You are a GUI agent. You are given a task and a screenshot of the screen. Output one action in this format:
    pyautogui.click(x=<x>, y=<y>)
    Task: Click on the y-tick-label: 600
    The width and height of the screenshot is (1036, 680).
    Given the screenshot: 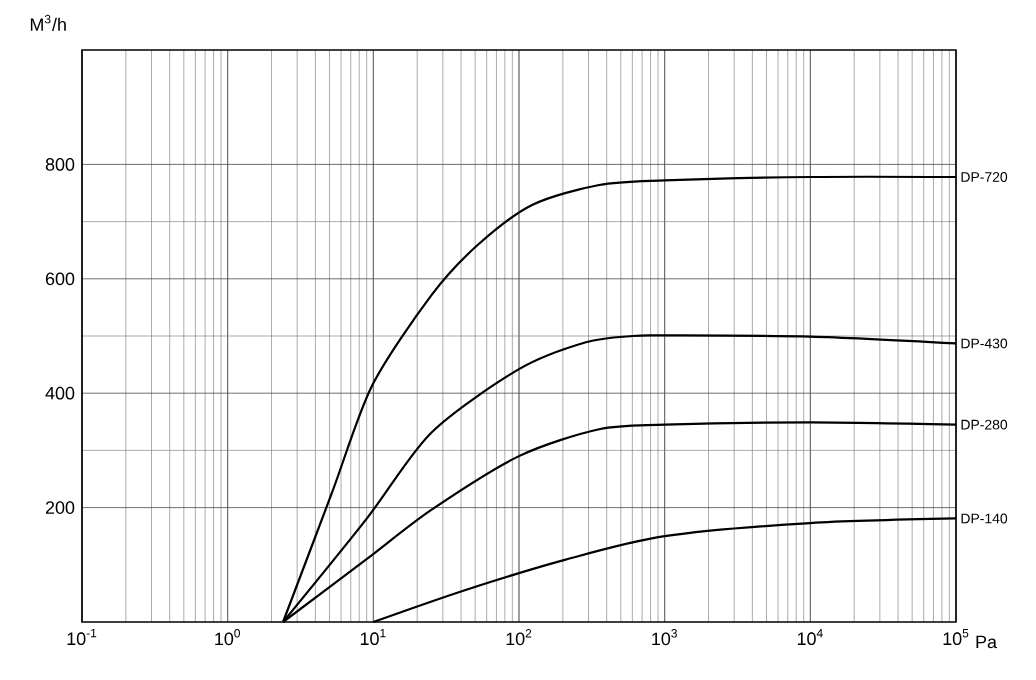 What is the action you would take?
    pyautogui.click(x=60, y=279)
    